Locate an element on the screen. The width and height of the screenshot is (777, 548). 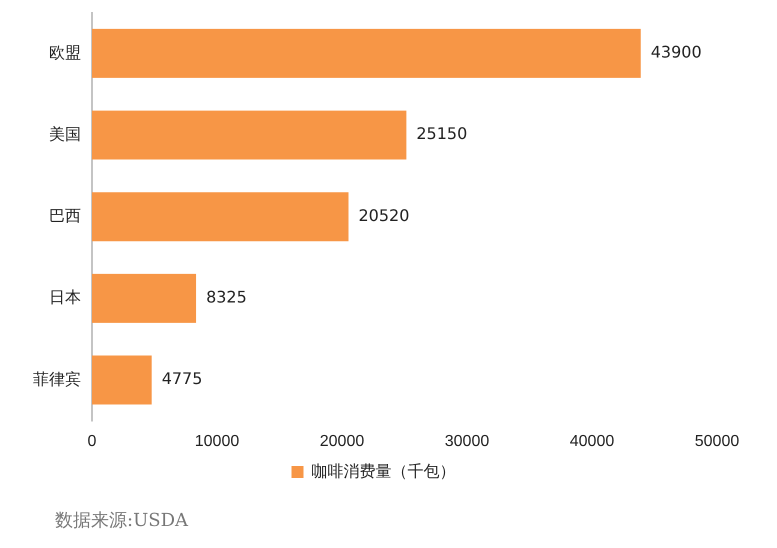
y-tick-label: 菲律宾 is located at coordinates (57, 379).